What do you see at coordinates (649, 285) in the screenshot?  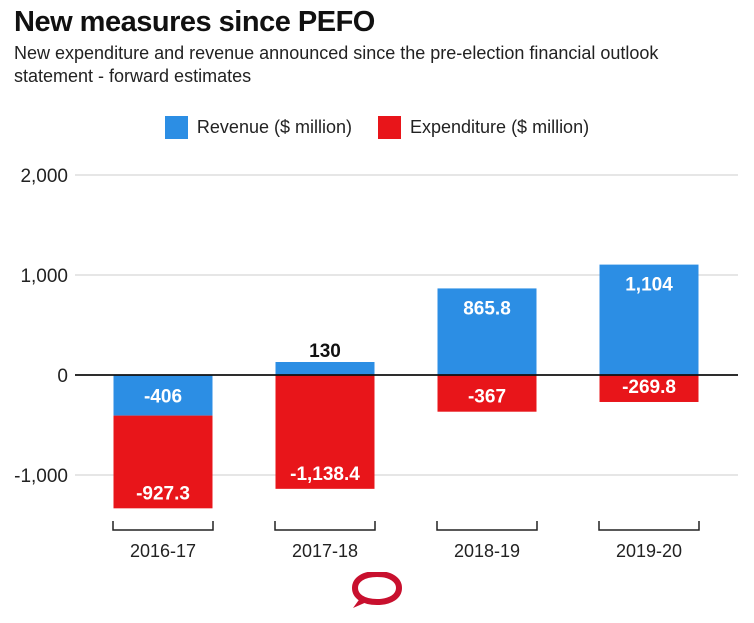 I see `data-label-revenue: 1,104` at bounding box center [649, 285].